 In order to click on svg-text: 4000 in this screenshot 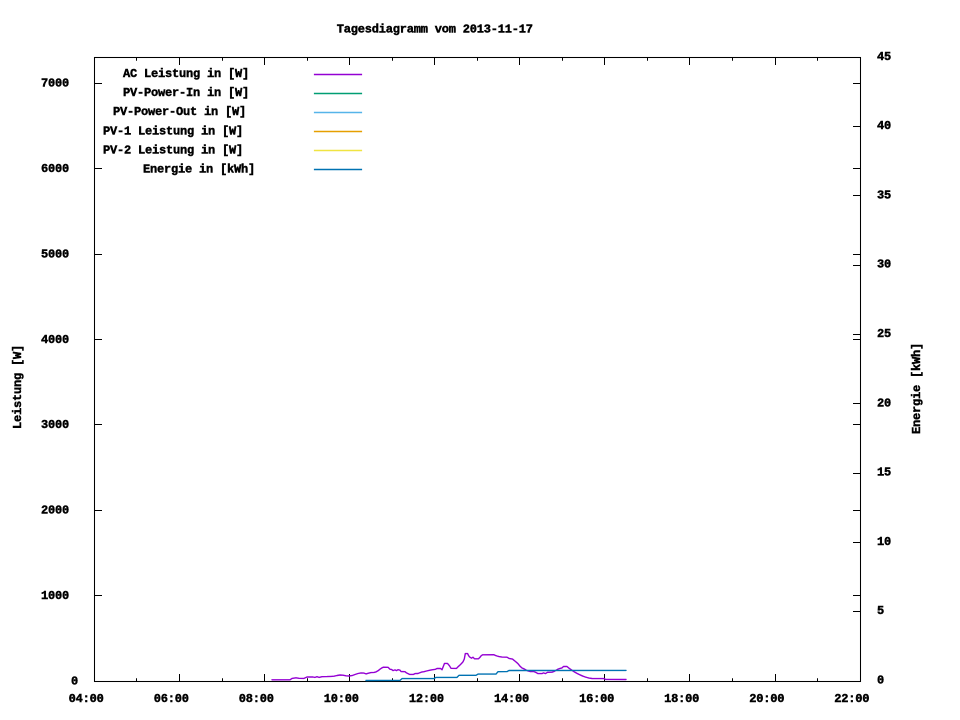, I will do `click(55, 340)`.